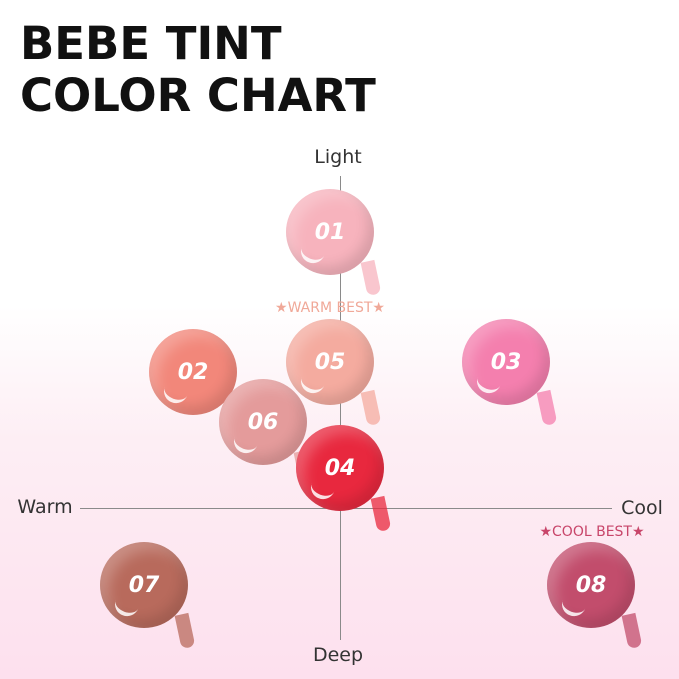 The image size is (679, 679). I want to click on swatch-05: 05, so click(330, 362).